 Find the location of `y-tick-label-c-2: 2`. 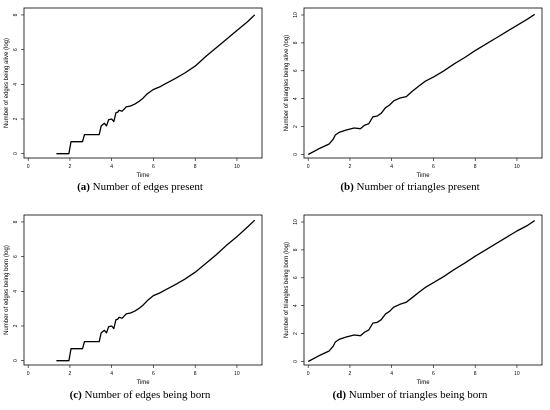

y-tick-label-c-2: 2 is located at coordinates (16, 325).